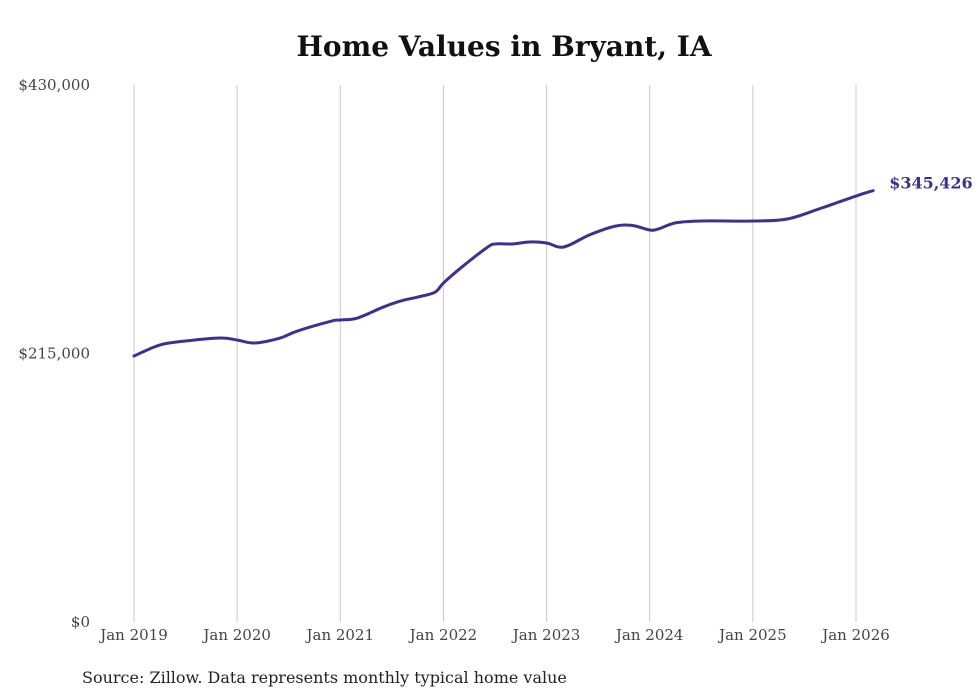 Image resolution: width=980 pixels, height=699 pixels. What do you see at coordinates (236, 635) in the screenshot?
I see `x-tick-label: Jan 2020` at bounding box center [236, 635].